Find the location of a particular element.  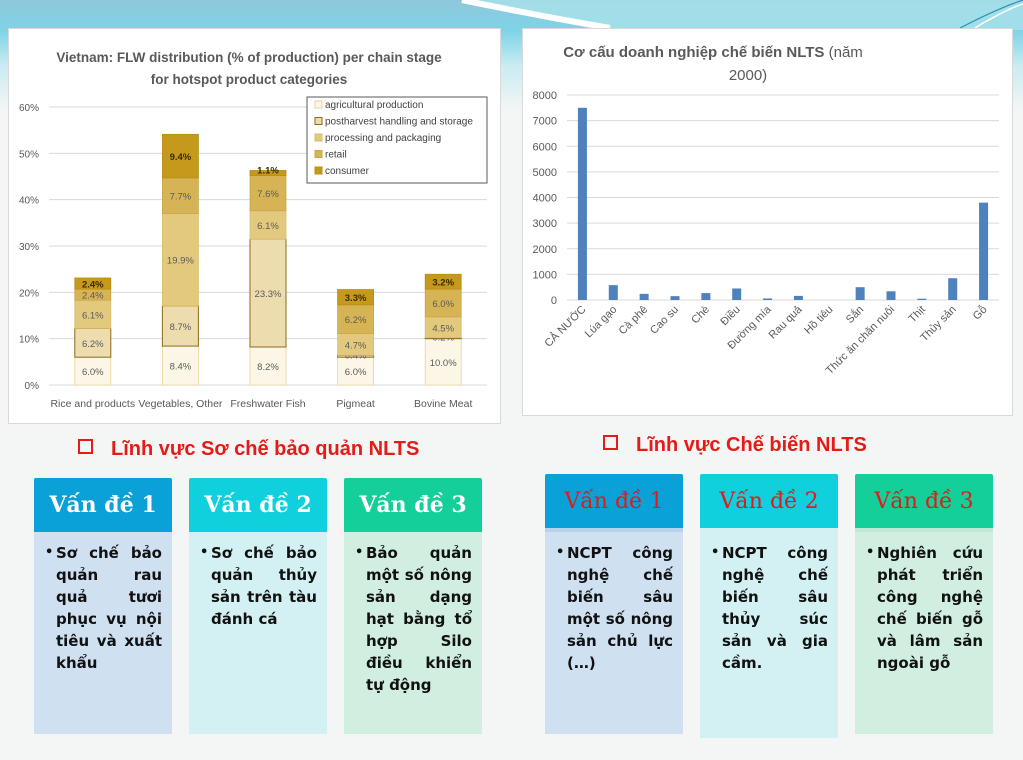

y-tick-label: 1000 is located at coordinates (545, 275).